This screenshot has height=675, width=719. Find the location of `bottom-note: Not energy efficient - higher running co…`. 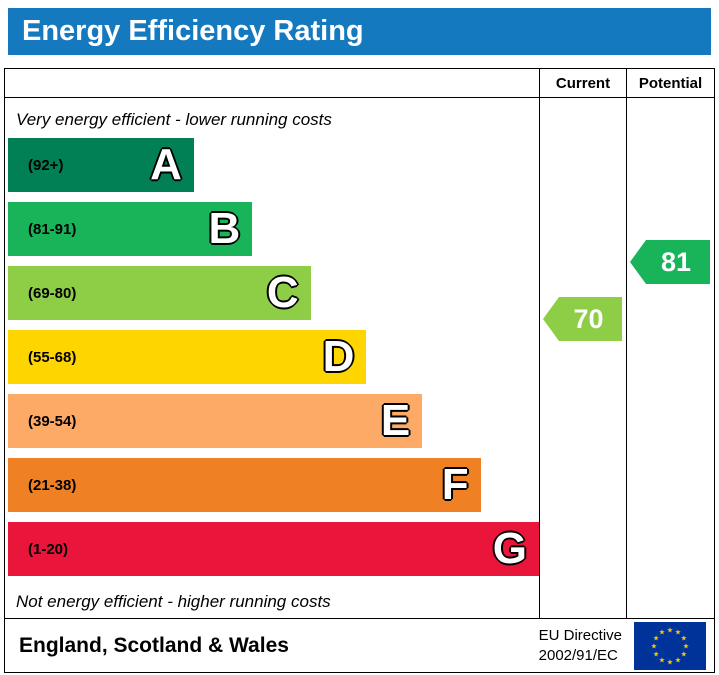

bottom-note: Not energy efficient - higher running co… is located at coordinates (173, 601).